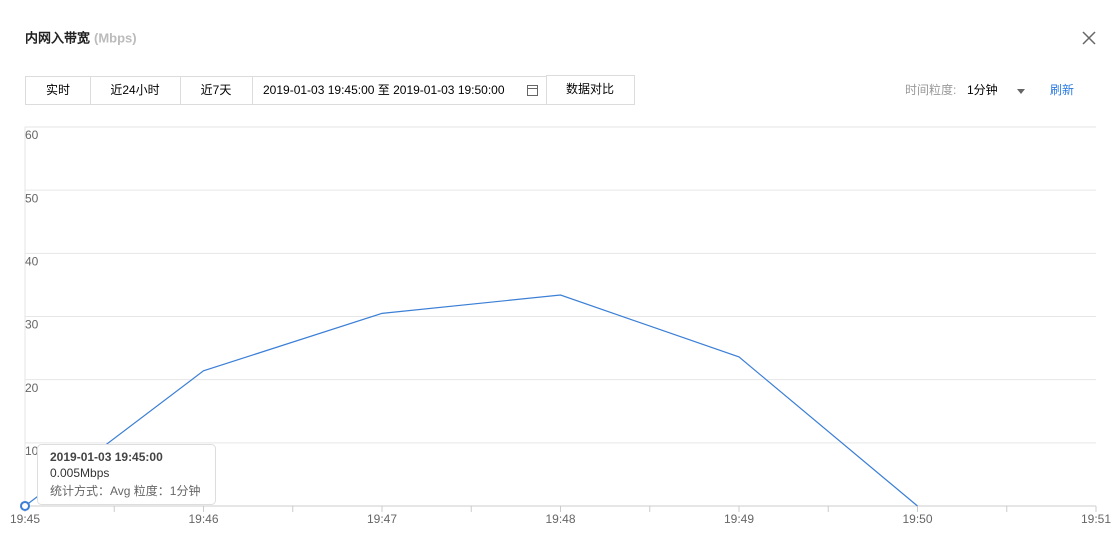  I want to click on y-tick-label: 10, so click(32, 451).